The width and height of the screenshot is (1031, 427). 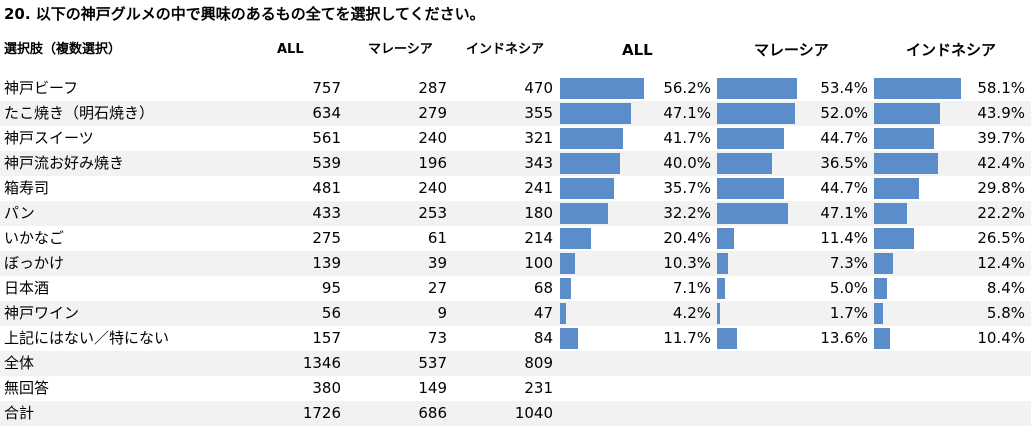 What do you see at coordinates (1001, 238) in the screenshot?
I see `data-label: 26.5%` at bounding box center [1001, 238].